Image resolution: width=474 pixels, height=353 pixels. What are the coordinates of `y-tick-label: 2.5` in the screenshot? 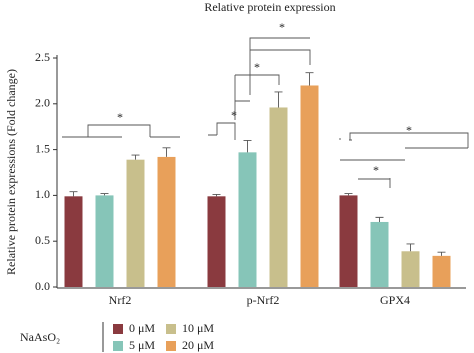 It's located at (42, 57).